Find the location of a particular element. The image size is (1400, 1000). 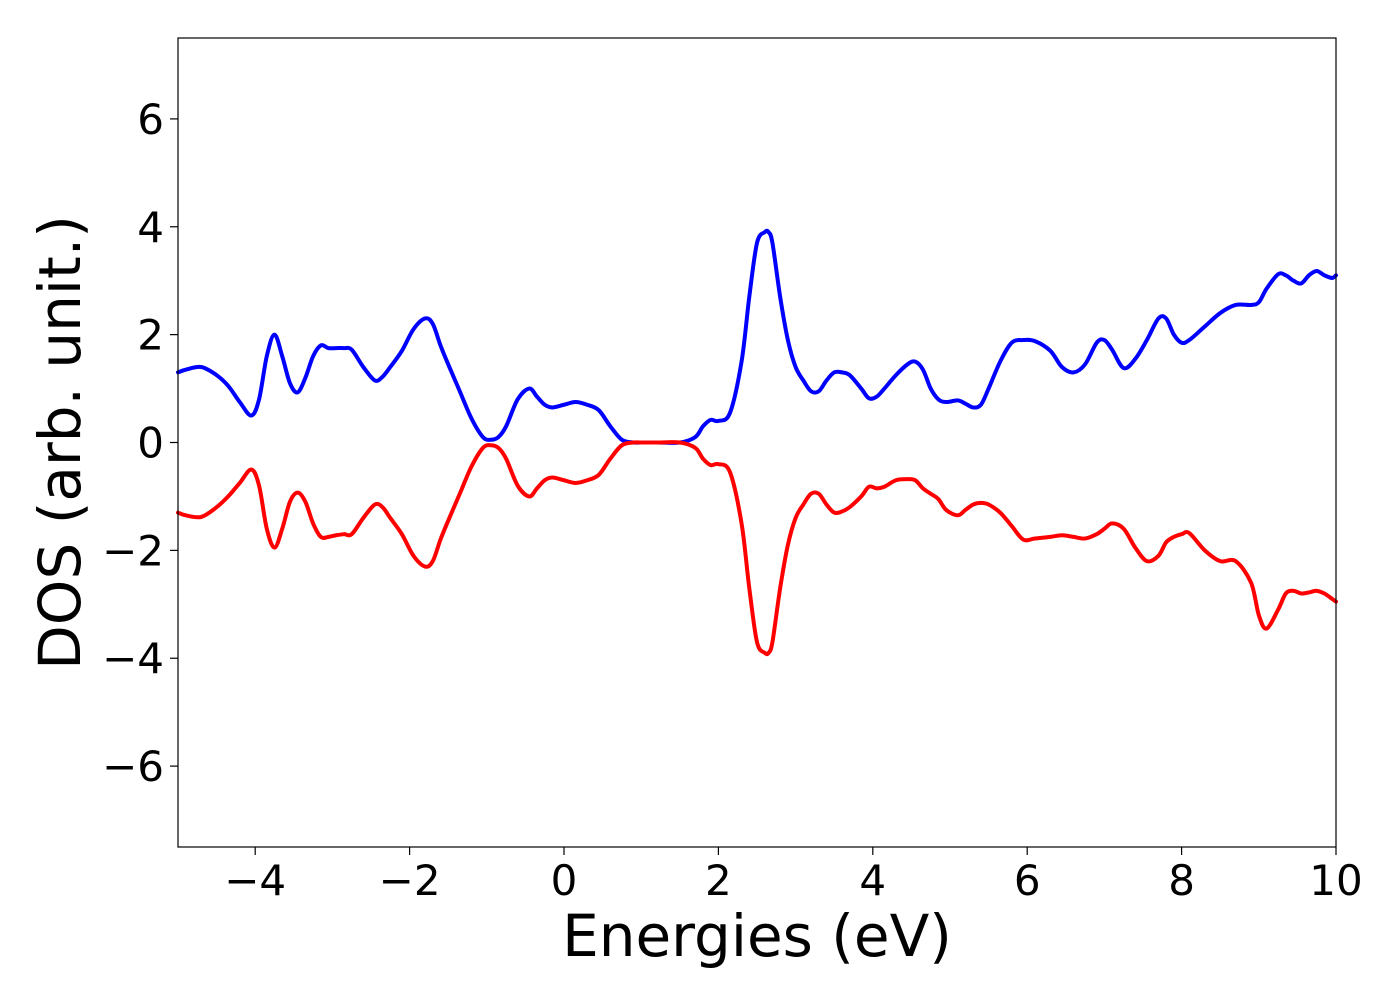

x-axis-label: Energies (eV) is located at coordinates (757, 936).